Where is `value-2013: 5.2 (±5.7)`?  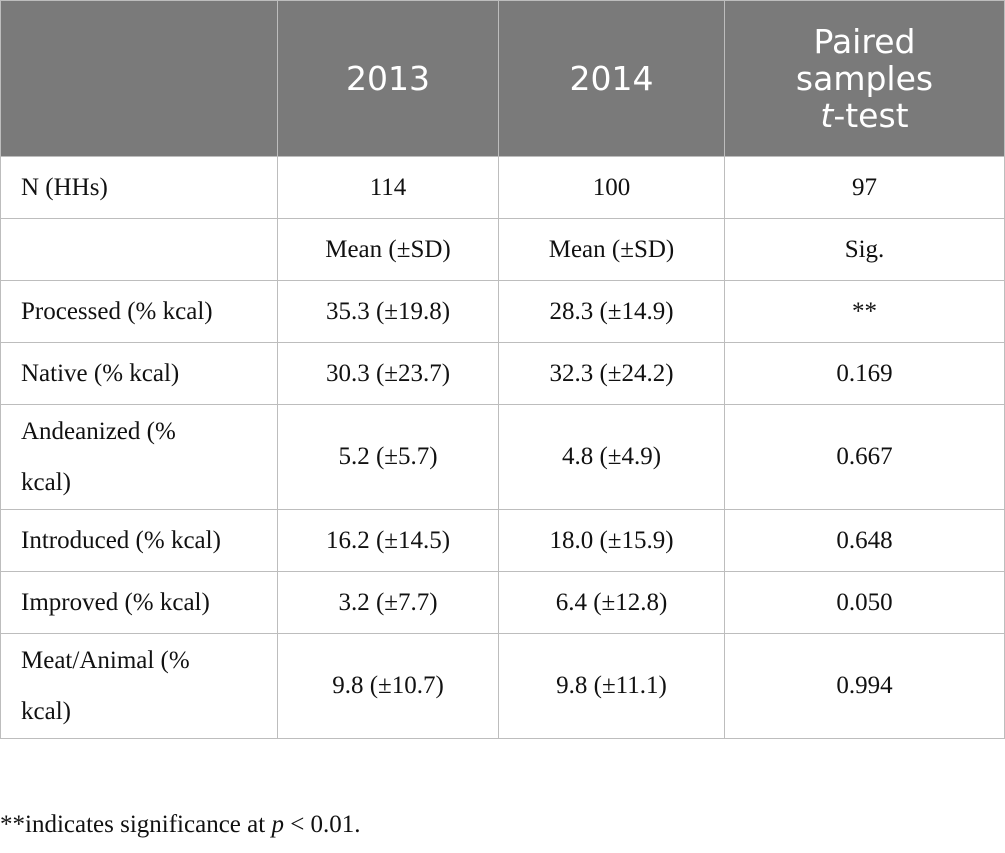 value-2013: 5.2 (±5.7) is located at coordinates (388, 457).